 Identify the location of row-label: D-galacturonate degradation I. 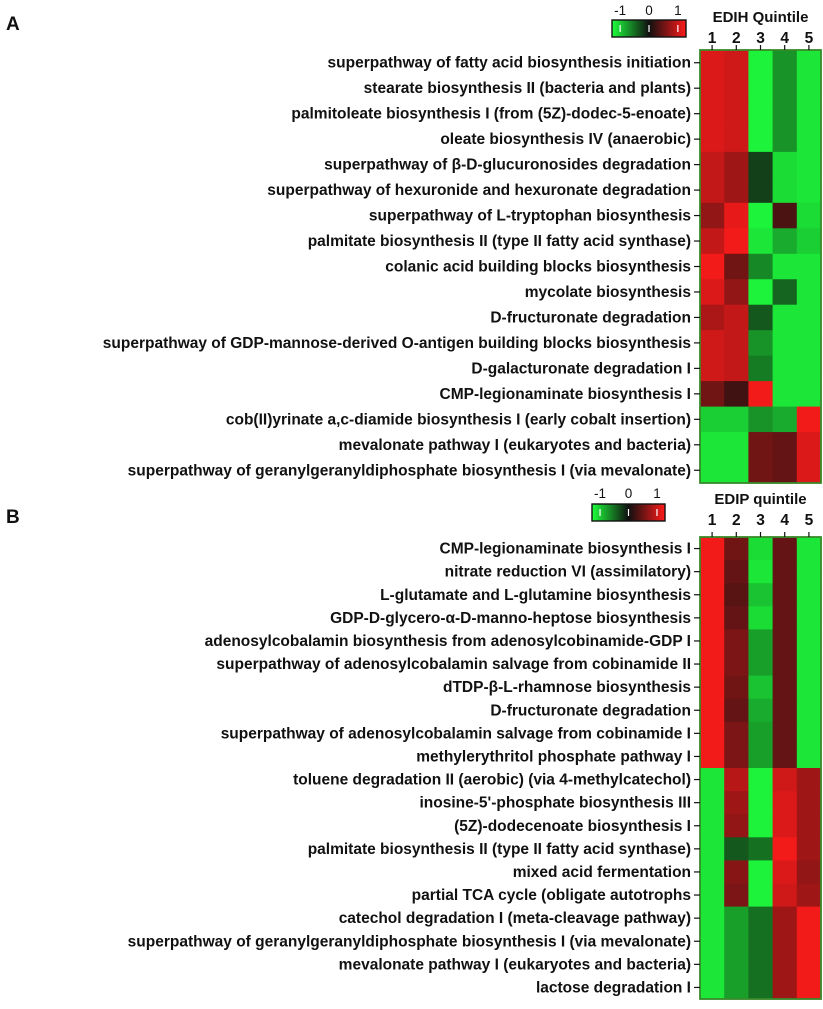
(581, 368).